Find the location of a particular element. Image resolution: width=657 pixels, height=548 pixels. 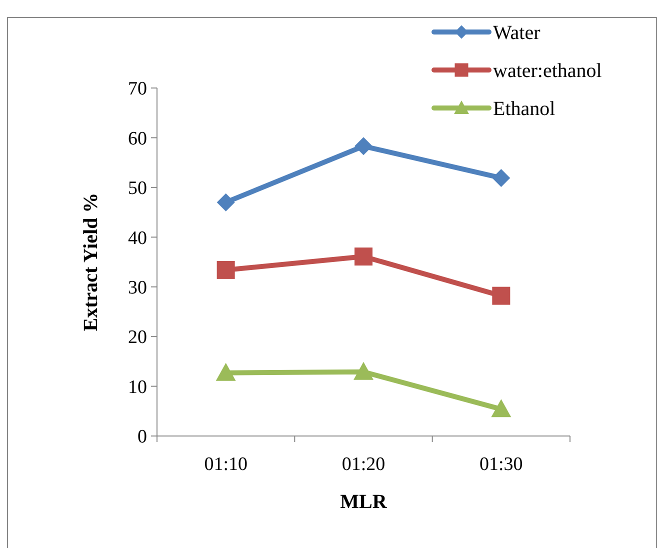

x-tick-label: 01:30 is located at coordinates (501, 464).